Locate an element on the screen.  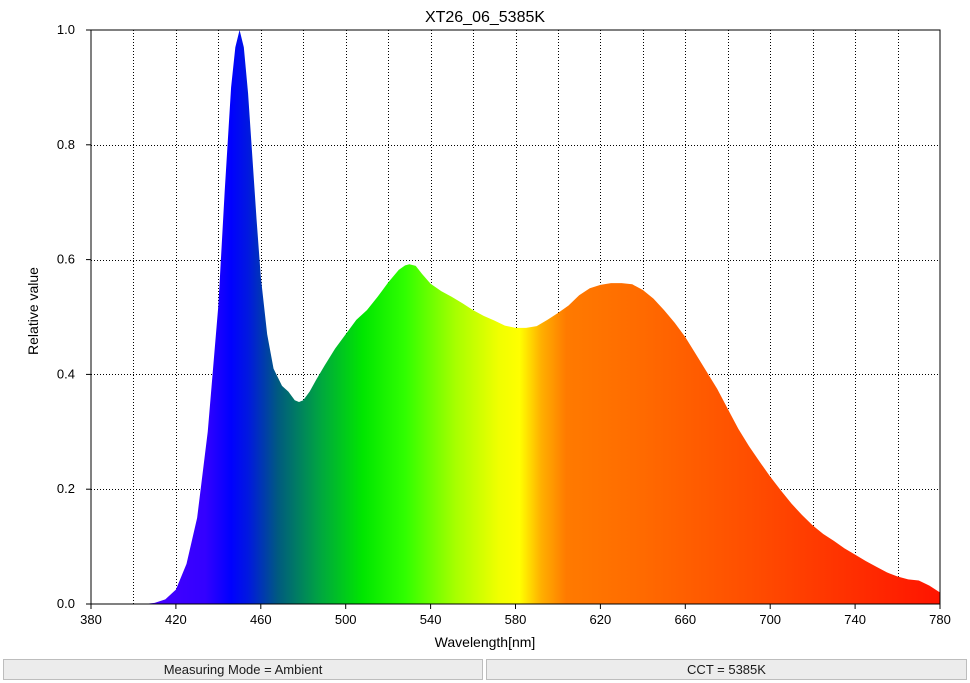
x-tick-label: 460 is located at coordinates (261, 619).